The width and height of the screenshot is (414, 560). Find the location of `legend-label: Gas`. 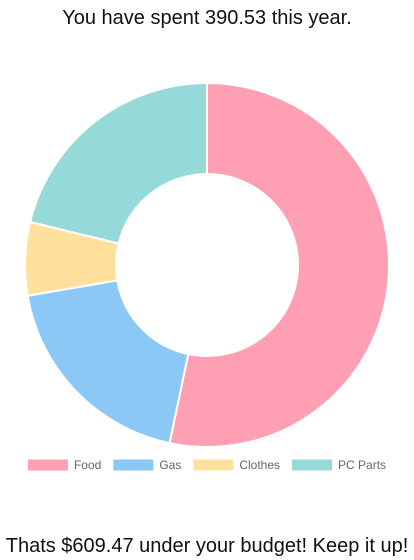

legend-label: Gas is located at coordinates (170, 465).